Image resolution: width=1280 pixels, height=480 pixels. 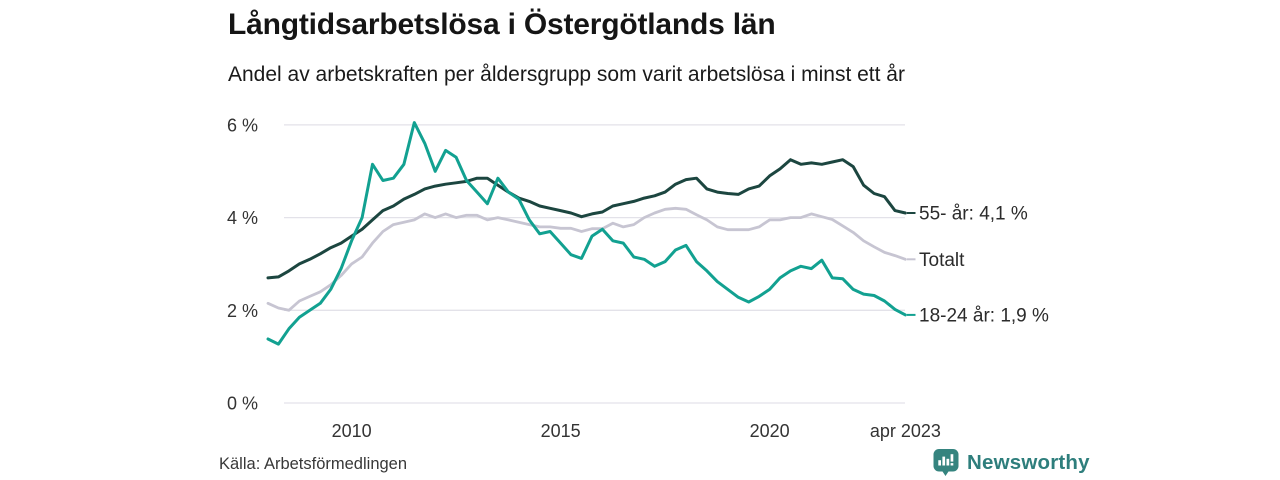 What do you see at coordinates (905, 431) in the screenshot?
I see `x-axis-tick-label: apr 2023` at bounding box center [905, 431].